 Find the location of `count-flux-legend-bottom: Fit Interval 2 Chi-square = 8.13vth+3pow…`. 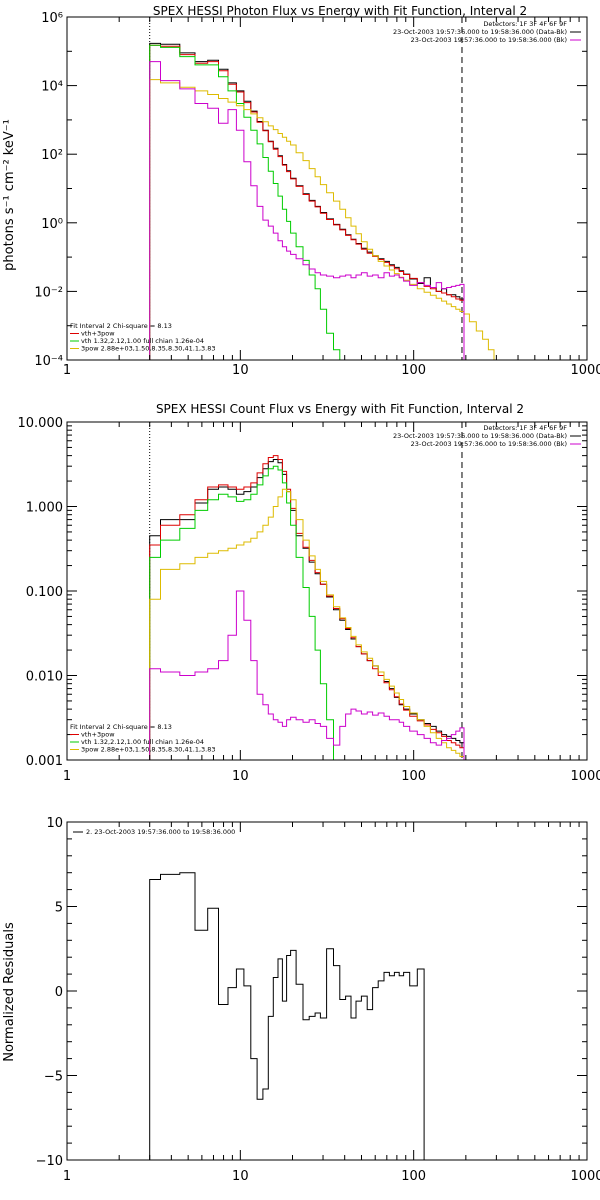

count-flux-legend-bottom: Fit Interval 2 Chi-square = 8.13vth+3pow… is located at coordinates (143, 738).